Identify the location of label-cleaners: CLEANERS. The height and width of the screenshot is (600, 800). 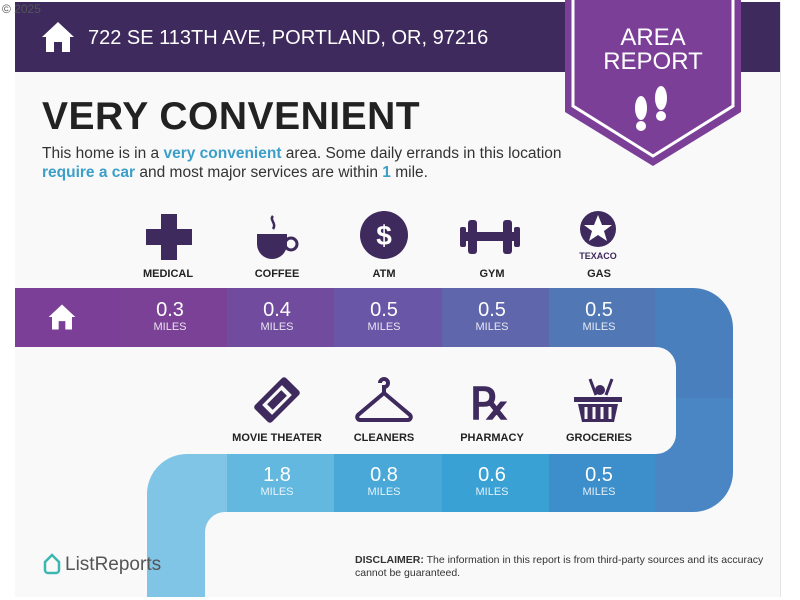
(384, 438).